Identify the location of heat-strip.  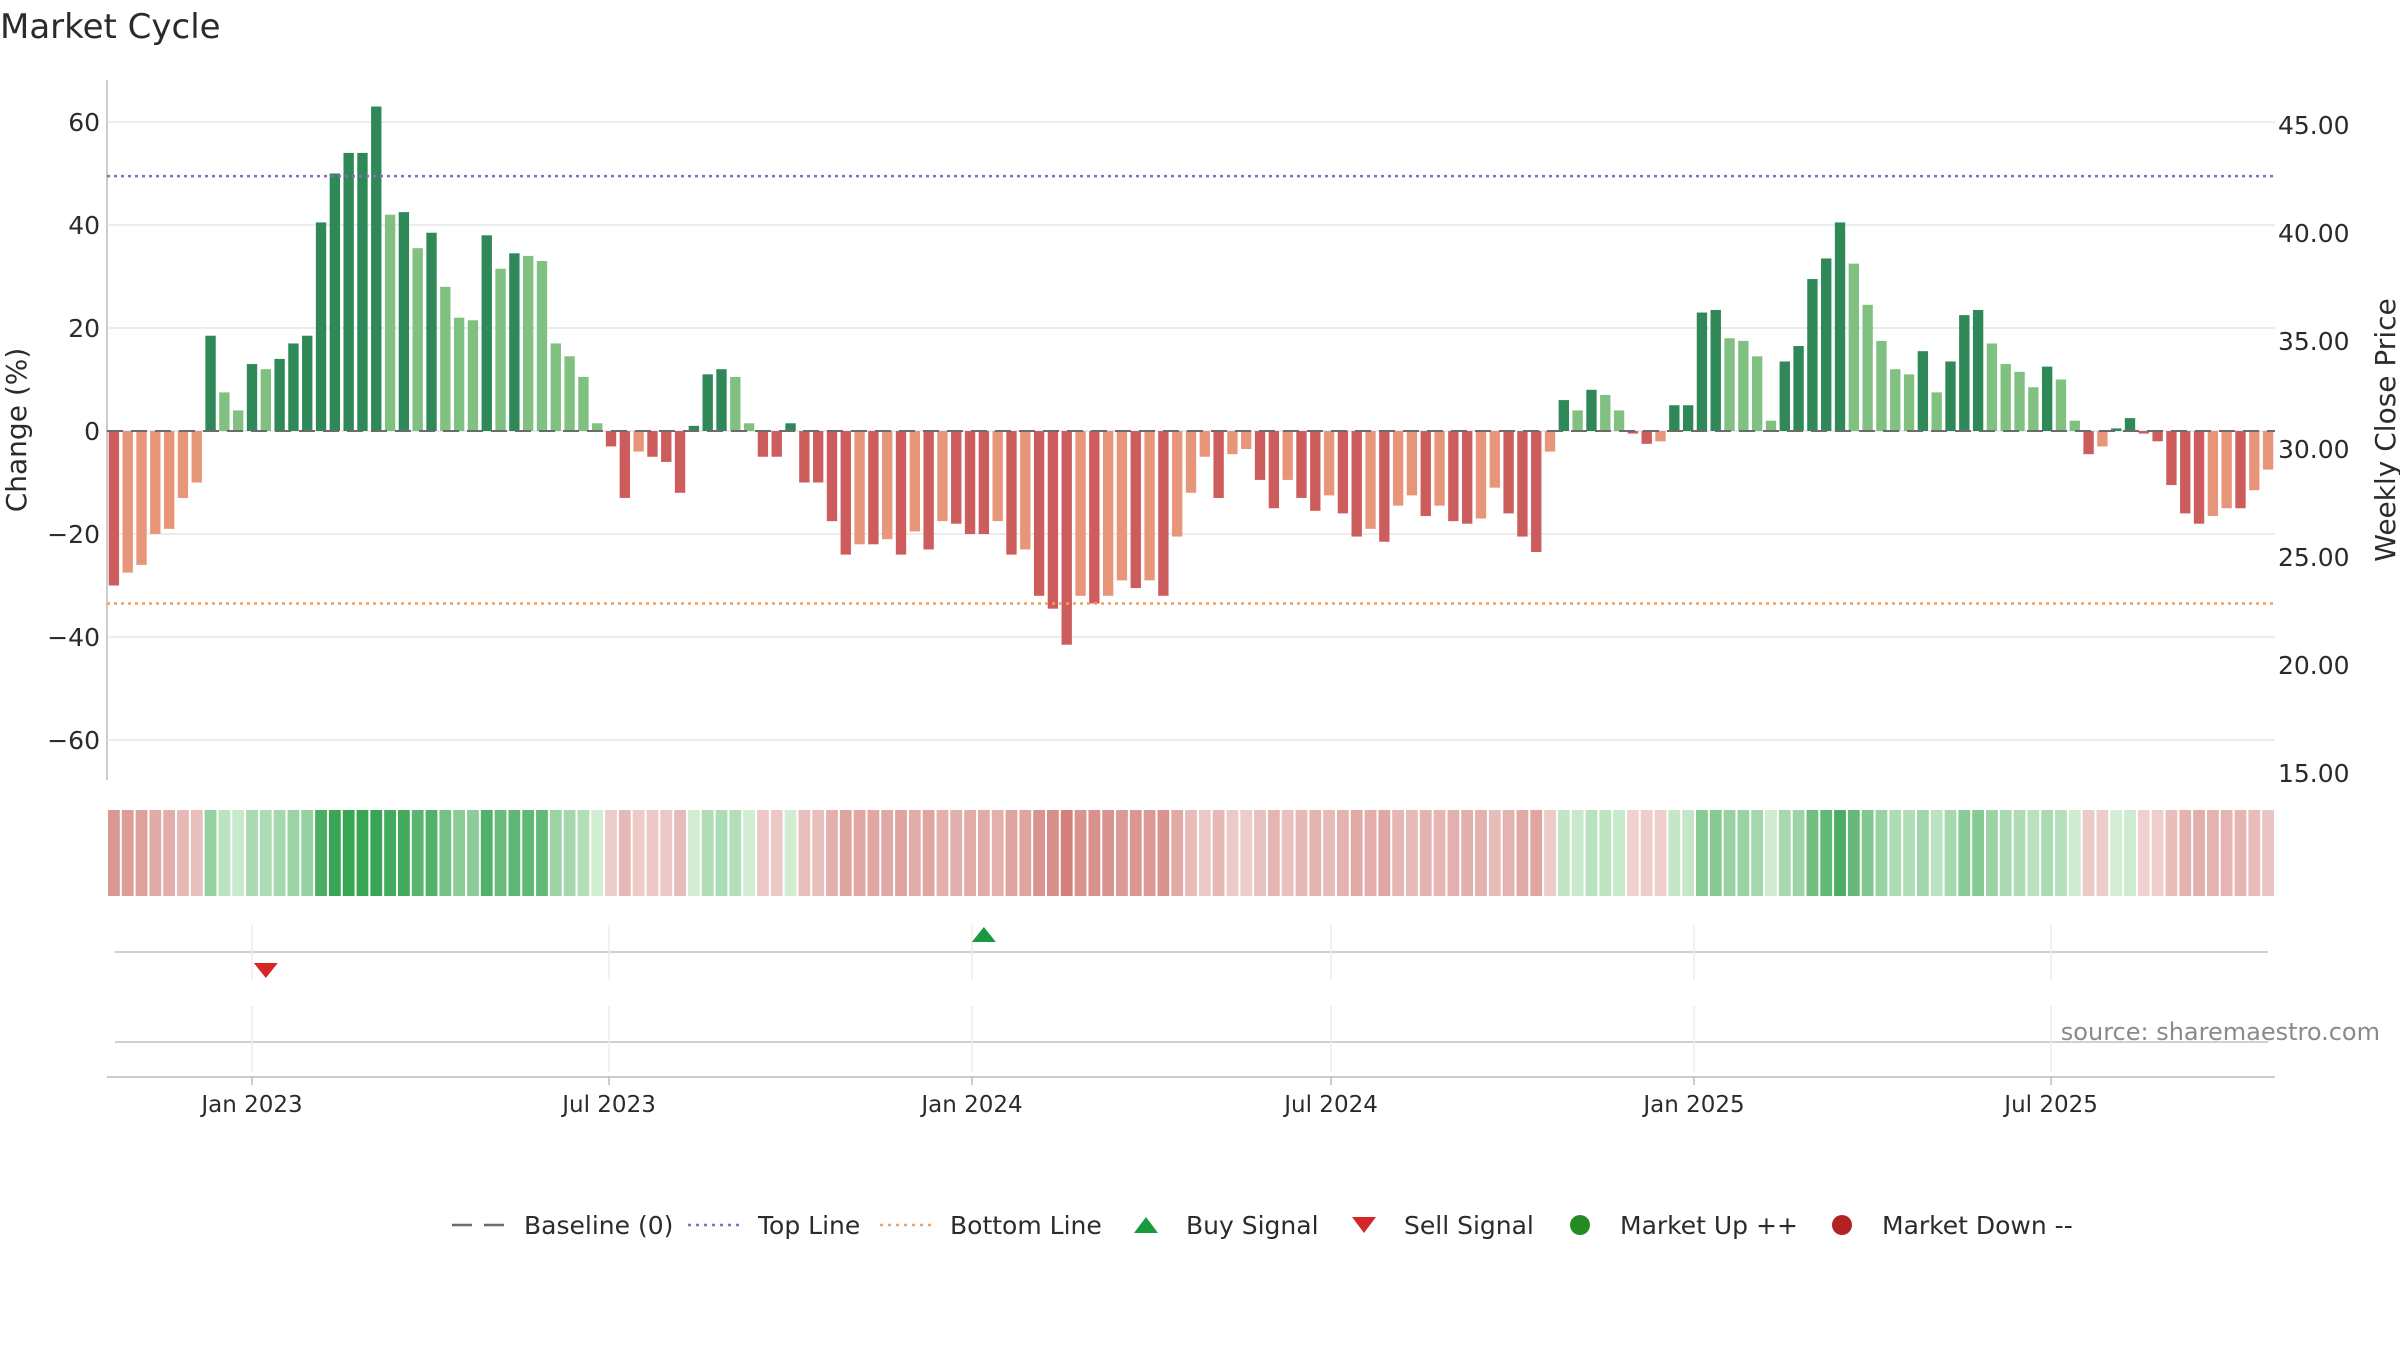
(1191, 853).